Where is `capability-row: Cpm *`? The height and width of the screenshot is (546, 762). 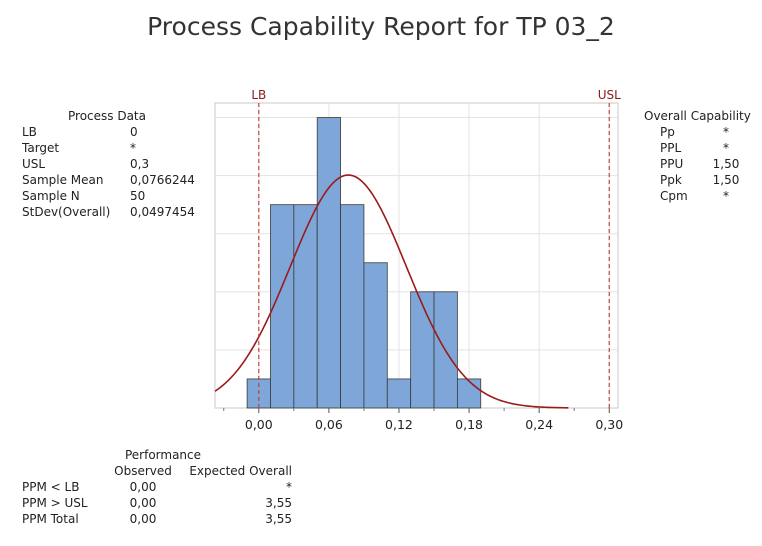 capability-row: Cpm * is located at coordinates (703, 196).